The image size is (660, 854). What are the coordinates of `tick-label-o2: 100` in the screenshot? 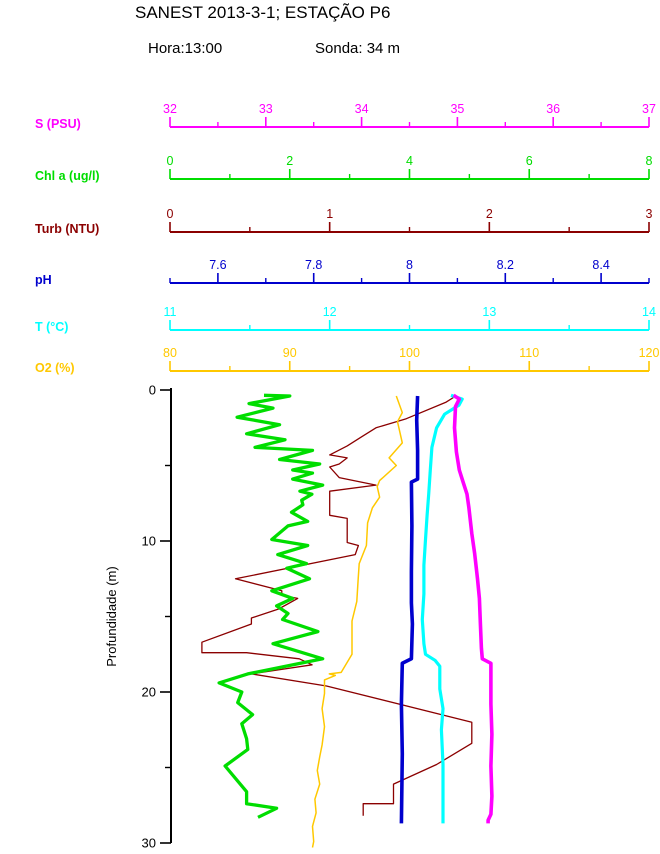 It's located at (409, 353).